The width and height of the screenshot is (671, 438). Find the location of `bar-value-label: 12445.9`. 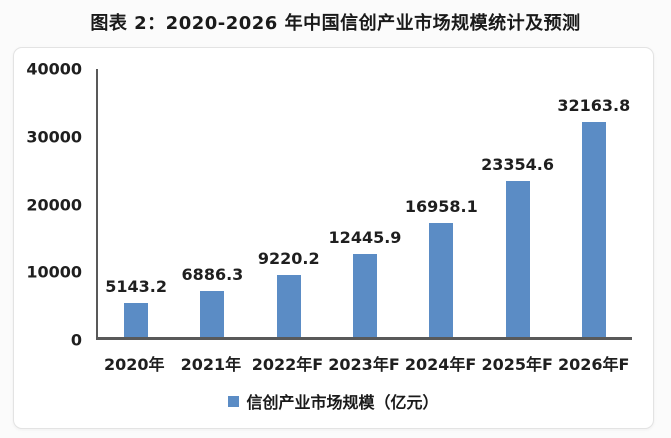

bar-value-label: 12445.9 is located at coordinates (365, 237).